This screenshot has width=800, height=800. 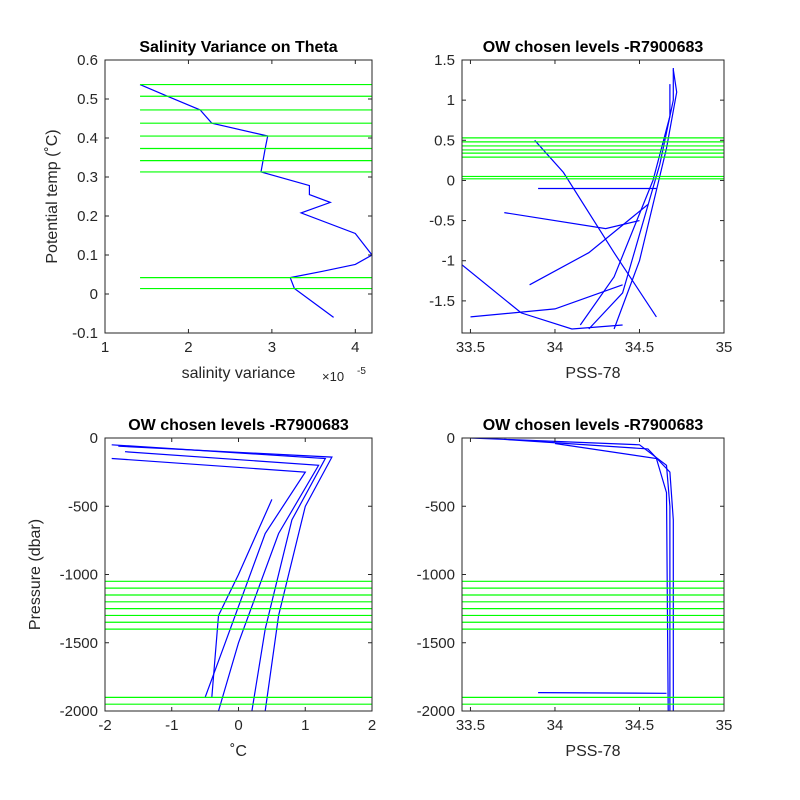 What do you see at coordinates (442, 301) in the screenshot?
I see `y-tick-label: -1.5` at bounding box center [442, 301].